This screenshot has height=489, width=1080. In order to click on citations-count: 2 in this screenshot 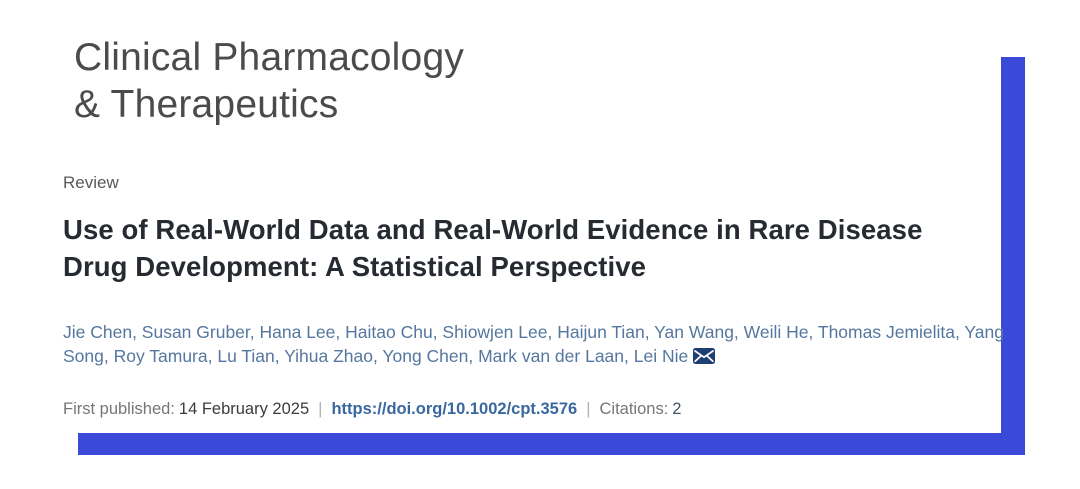, I will do `click(677, 409)`.